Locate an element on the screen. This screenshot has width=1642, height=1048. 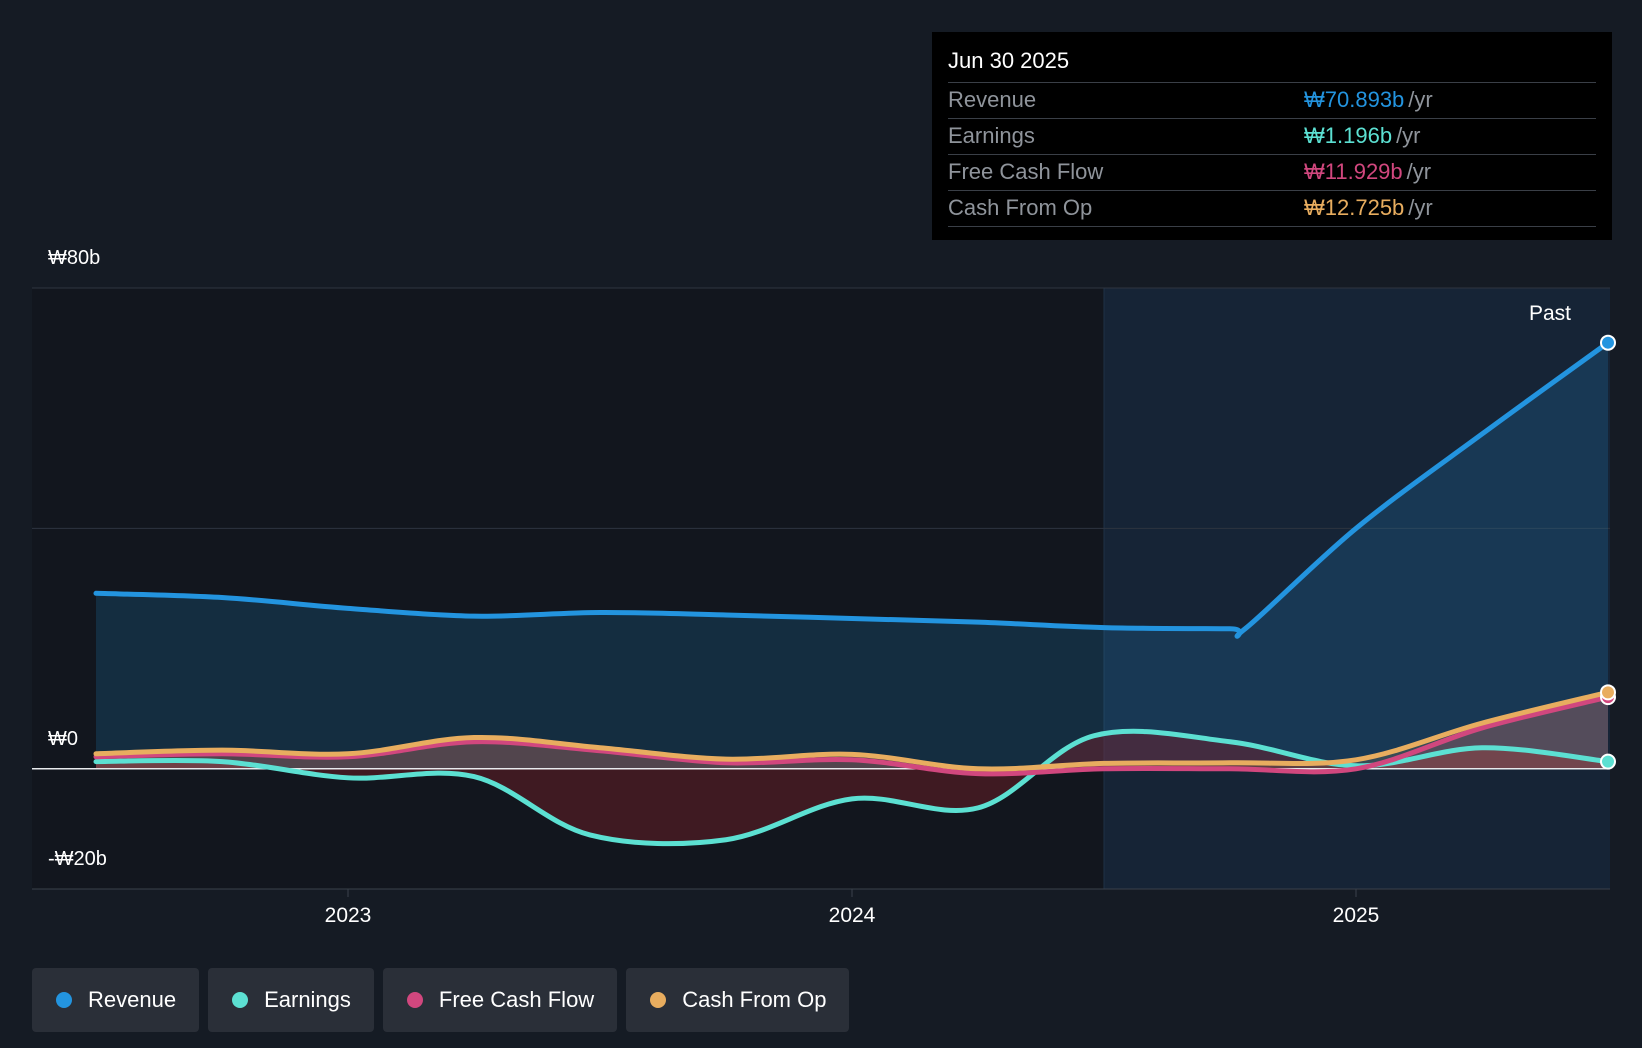
legend-item-cash-from-op: Cash From Op is located at coordinates (738, 1000).